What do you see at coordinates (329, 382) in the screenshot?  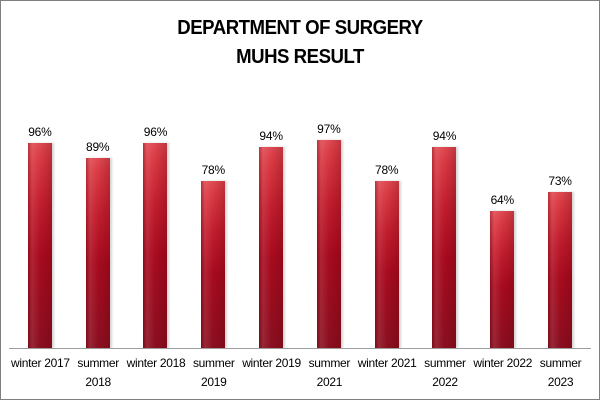 I see `x-axis-label-line: 2021` at bounding box center [329, 382].